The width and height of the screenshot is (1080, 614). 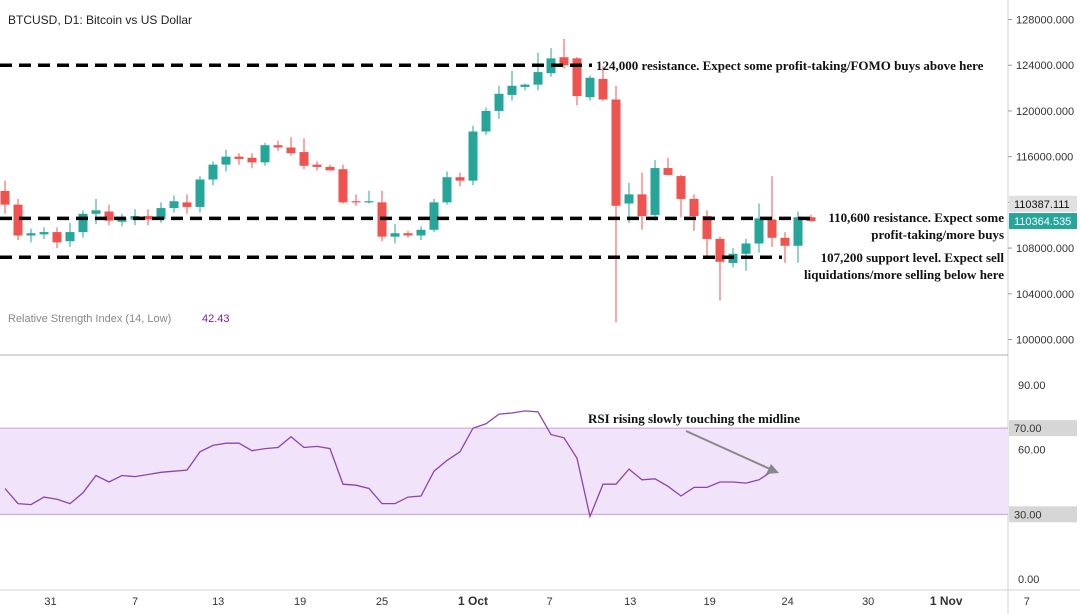 What do you see at coordinates (946, 601) in the screenshot?
I see `time-tick-label: 1 Nov` at bounding box center [946, 601].